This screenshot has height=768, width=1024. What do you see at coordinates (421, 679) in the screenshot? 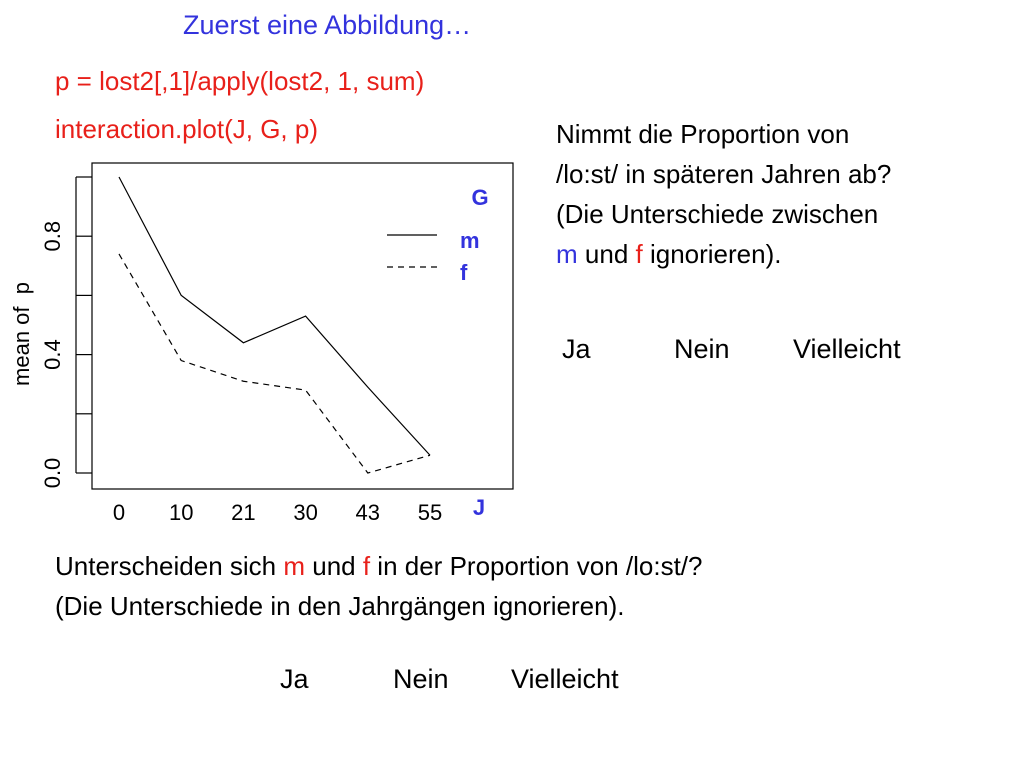
I see `q2-option-nein: Nein` at bounding box center [421, 679].